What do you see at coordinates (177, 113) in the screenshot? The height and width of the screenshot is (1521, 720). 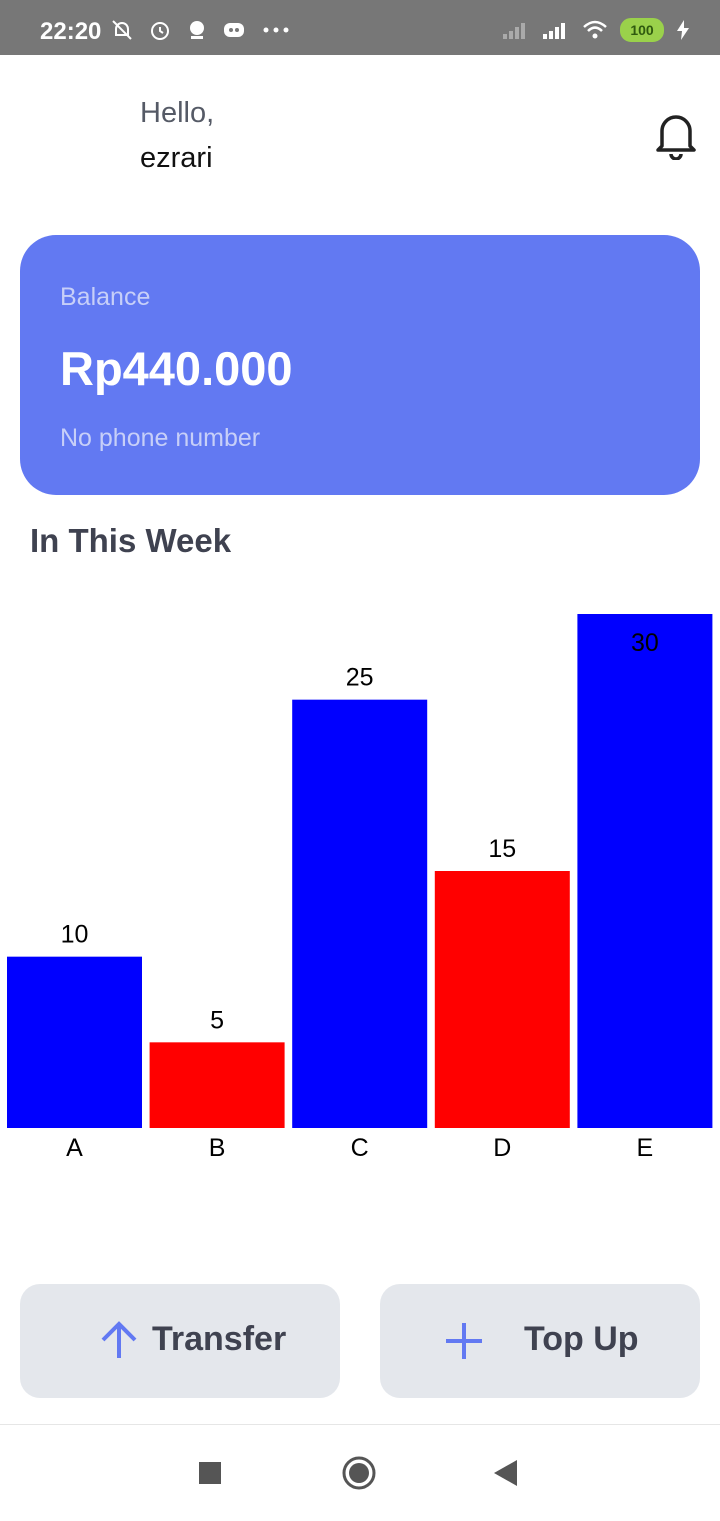 I see `greeting-text: Hello,` at bounding box center [177, 113].